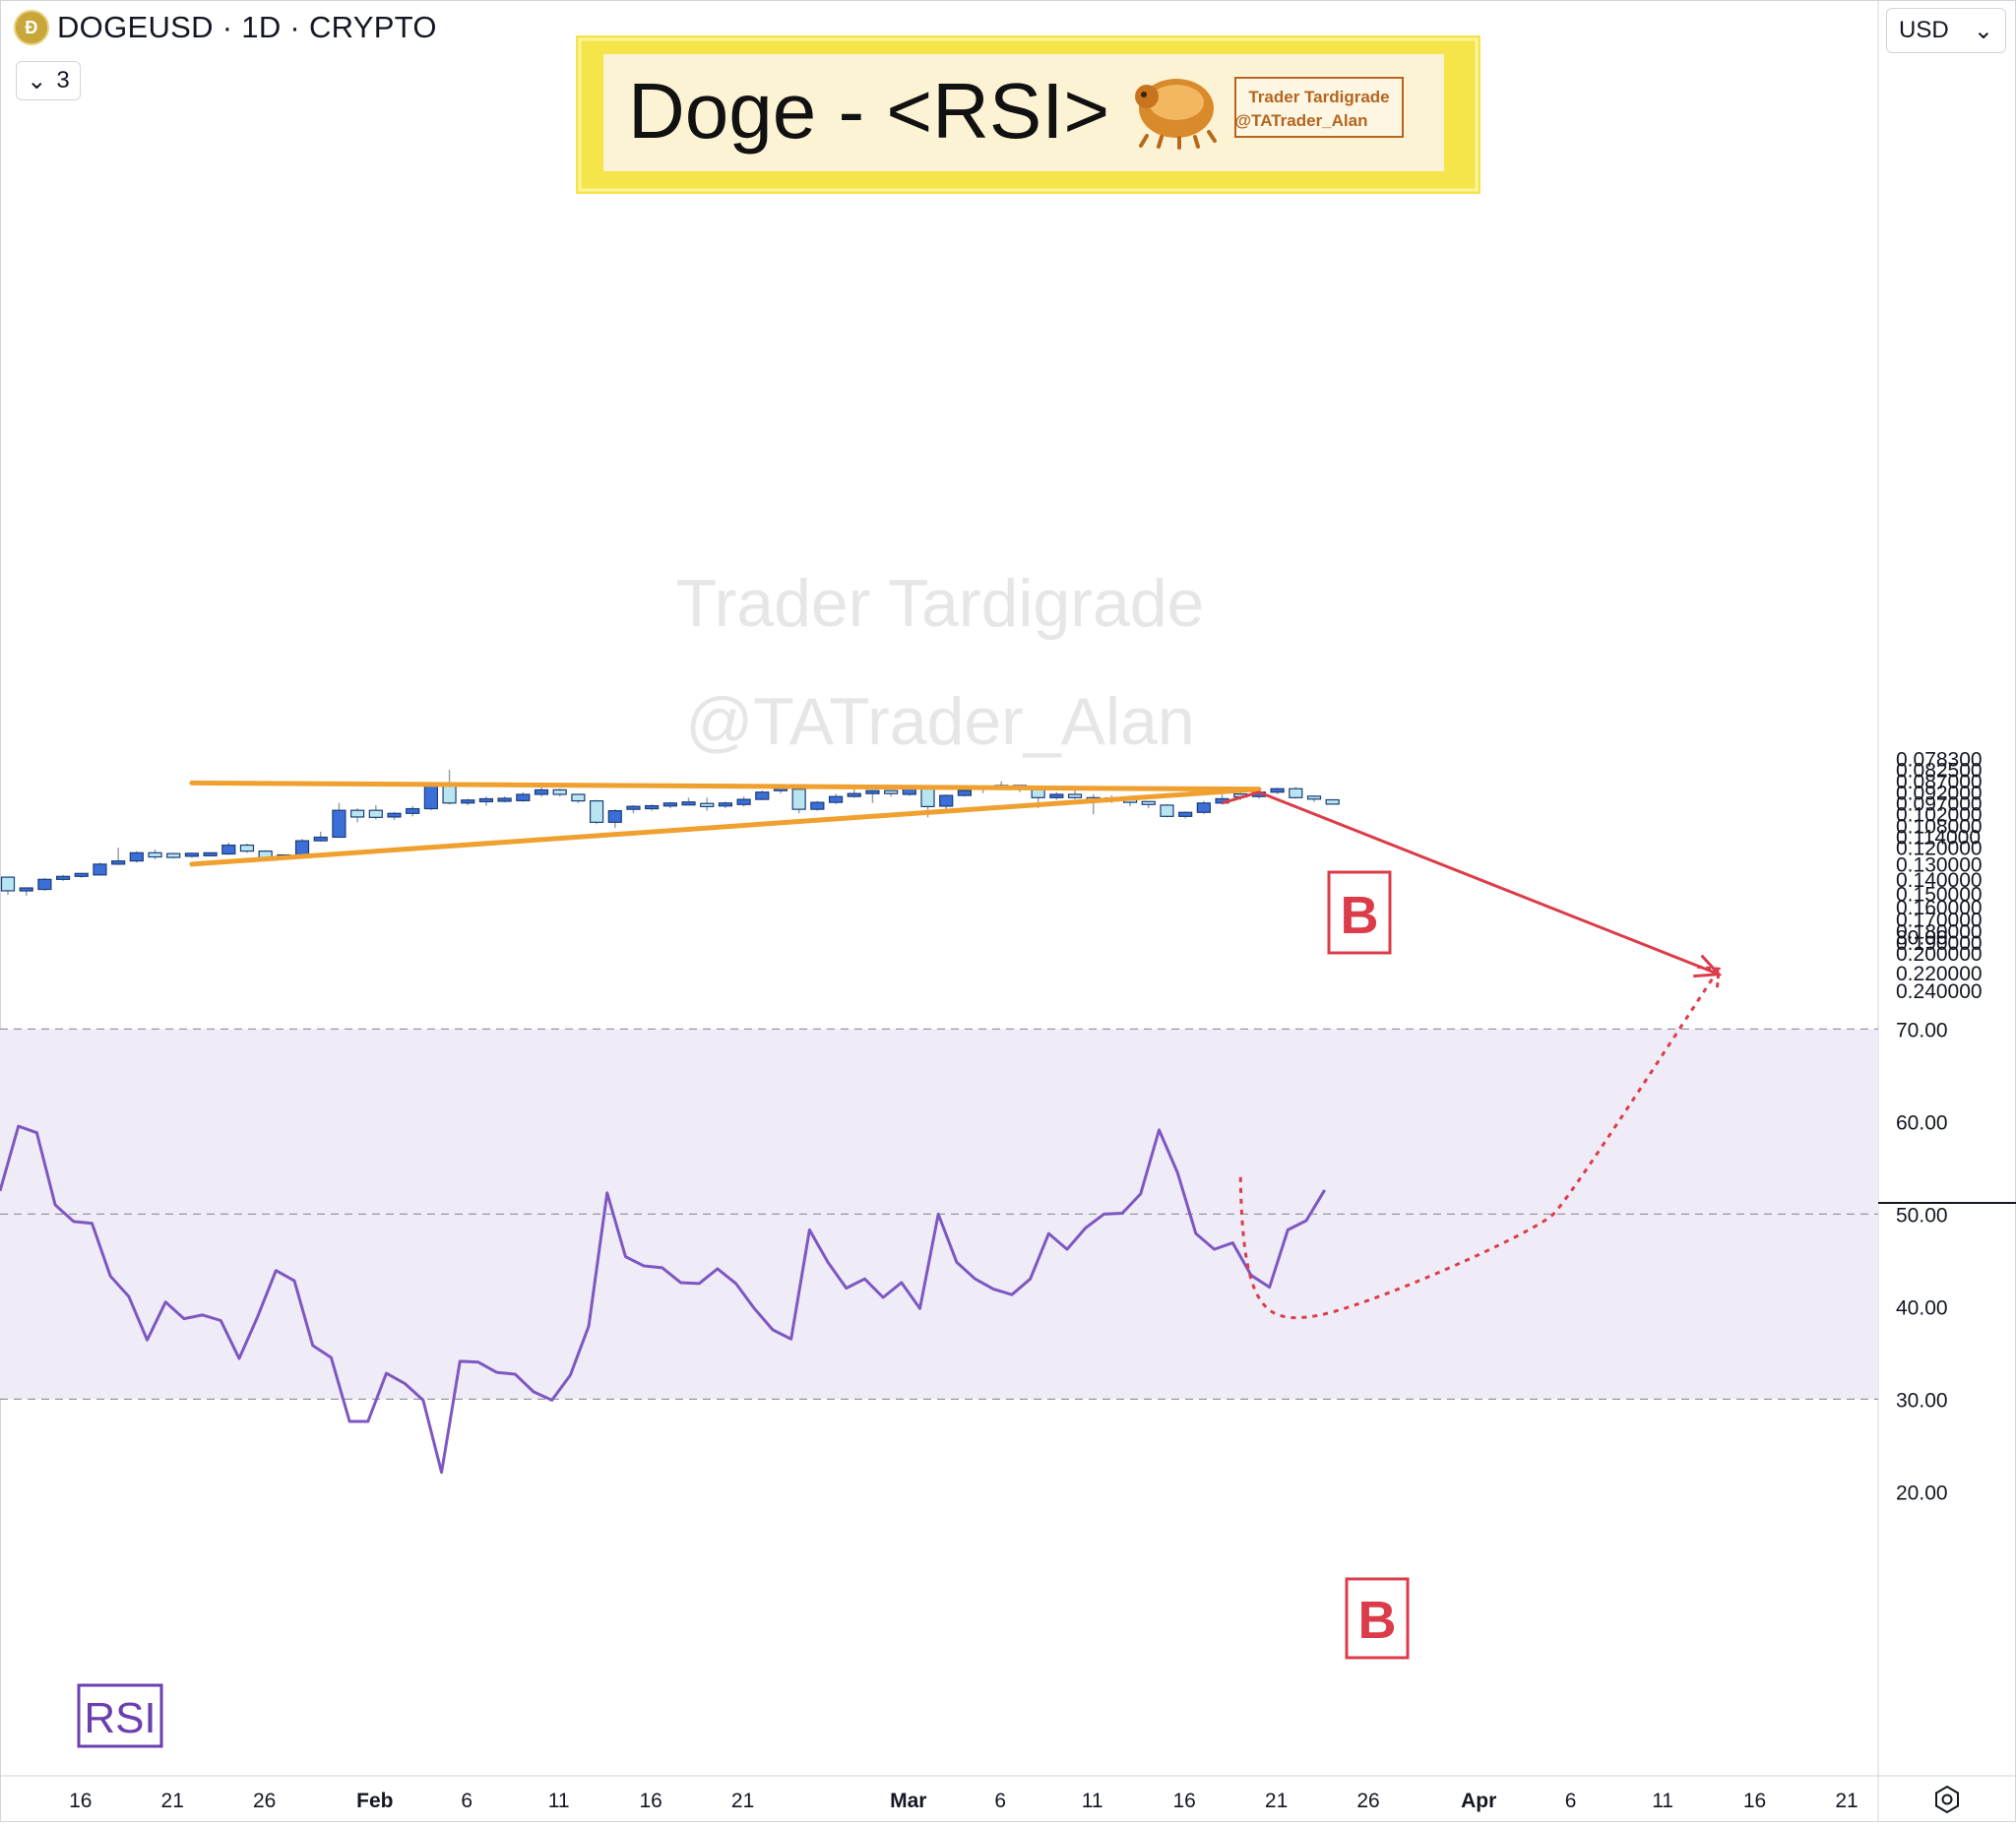 This screenshot has width=2016, height=1827. I want to click on watermark-line2: @TATrader_Alan, so click(940, 721).